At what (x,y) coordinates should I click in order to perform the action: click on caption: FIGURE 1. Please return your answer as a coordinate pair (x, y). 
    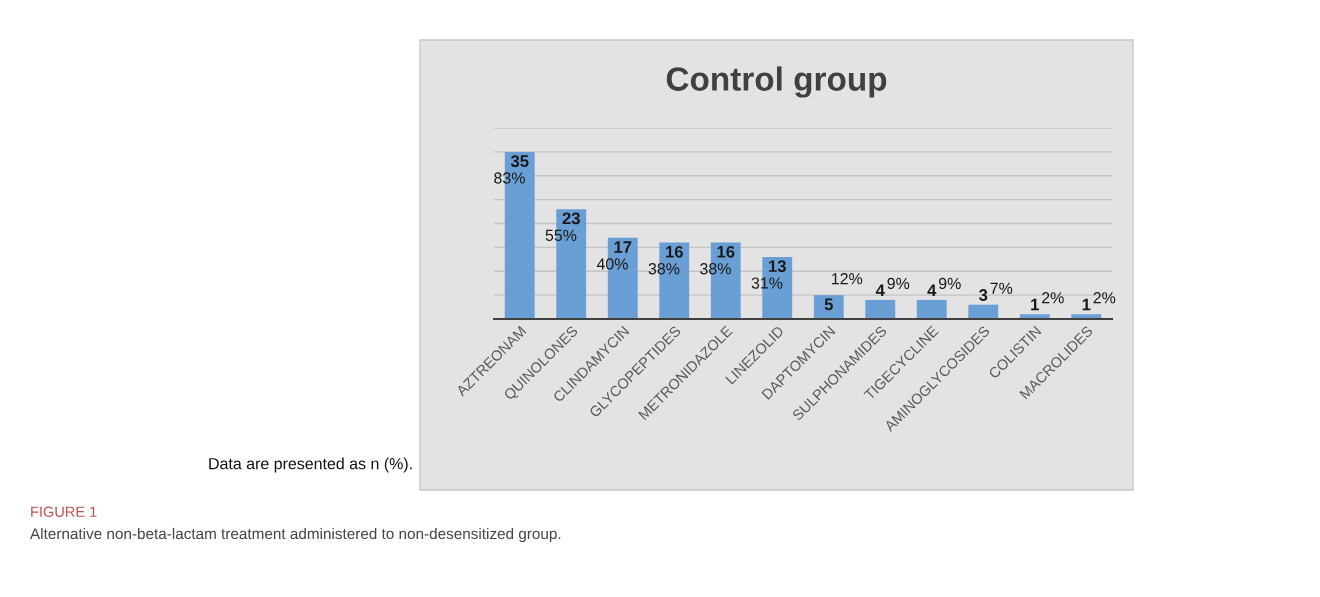
    Looking at the image, I should click on (64, 511).